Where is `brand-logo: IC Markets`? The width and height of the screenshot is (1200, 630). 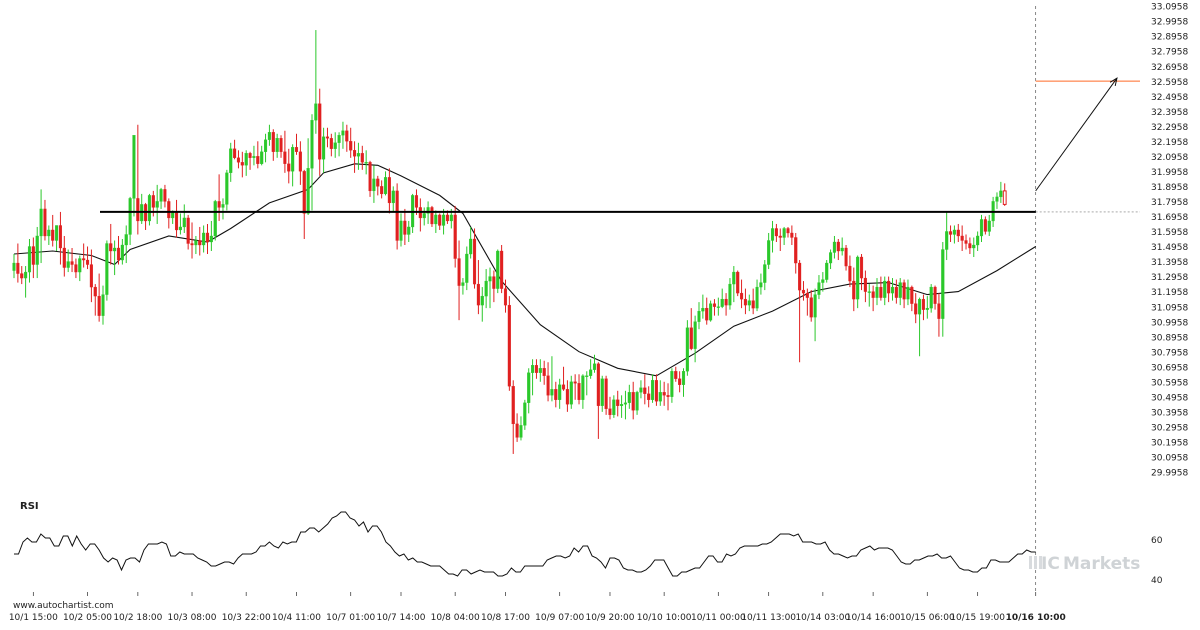
brand-logo: IC Markets is located at coordinates (1084, 564).